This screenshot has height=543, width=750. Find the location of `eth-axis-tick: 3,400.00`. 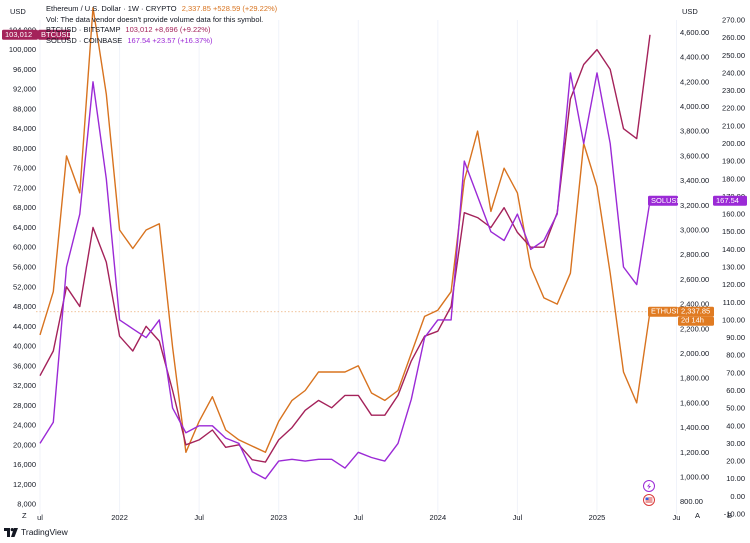

eth-axis-tick: 3,400.00 is located at coordinates (694, 180).